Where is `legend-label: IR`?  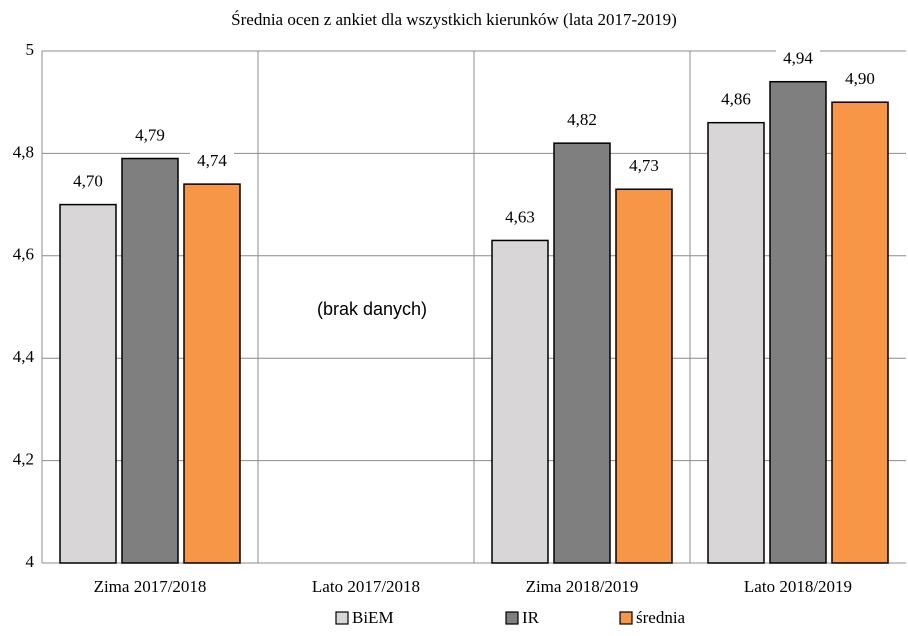 legend-label: IR is located at coordinates (531, 617).